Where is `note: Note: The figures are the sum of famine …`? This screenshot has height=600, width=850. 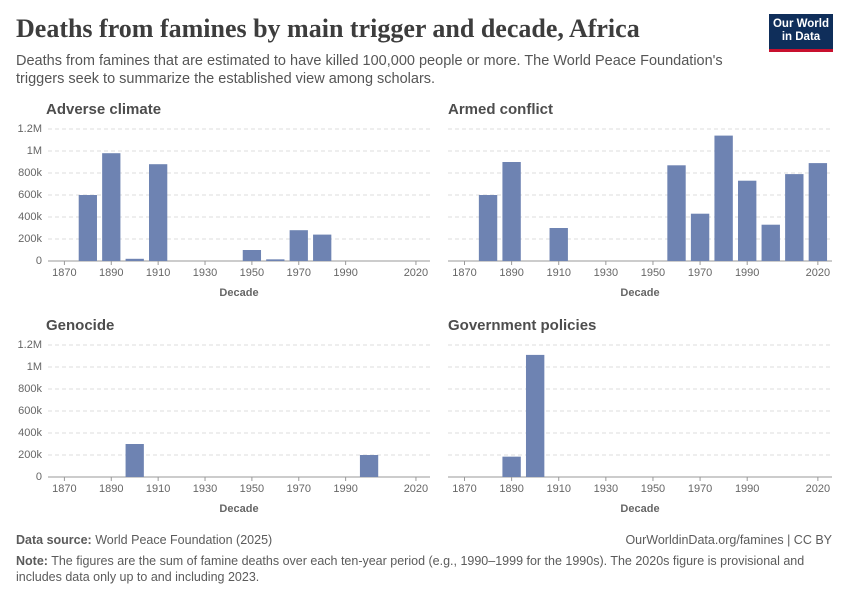
note: Note: The figures are the sum of famine … is located at coordinates (426, 569).